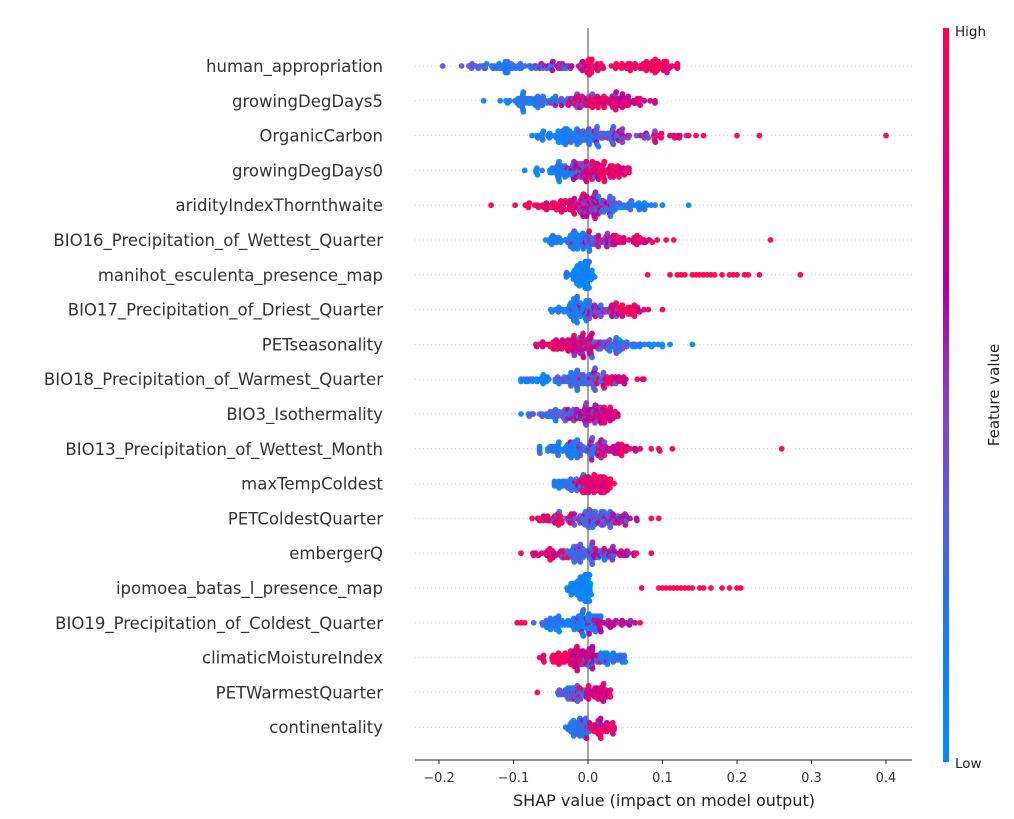  I want to click on feature-label: maxTempColdest, so click(312, 484).